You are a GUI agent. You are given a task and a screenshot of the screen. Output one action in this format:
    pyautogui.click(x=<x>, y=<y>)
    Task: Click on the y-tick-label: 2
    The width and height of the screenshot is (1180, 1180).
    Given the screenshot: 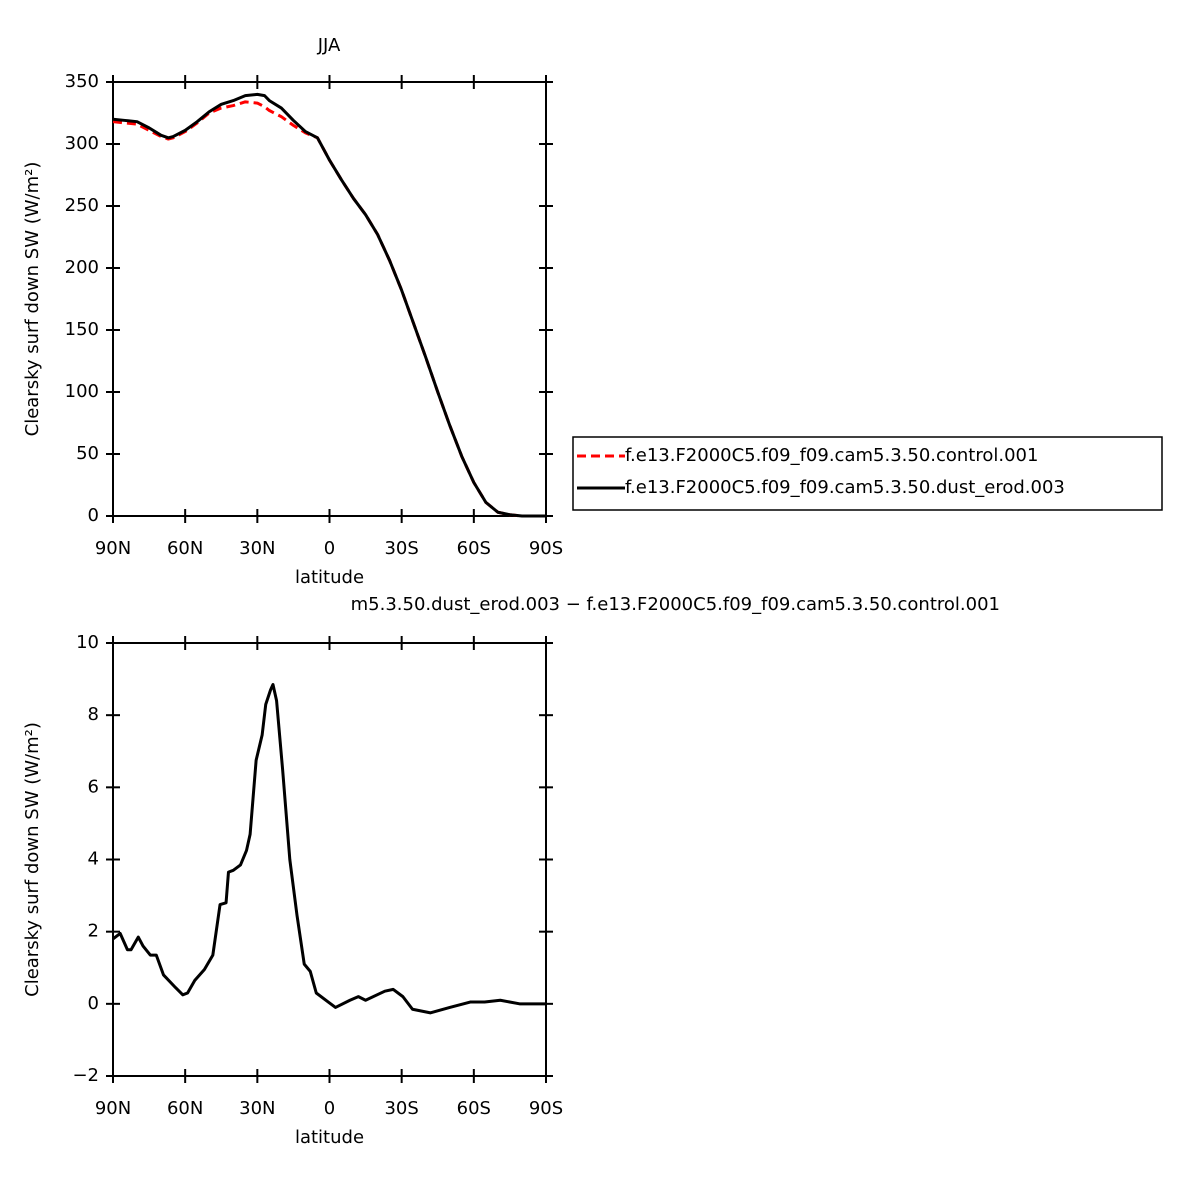 What is the action you would take?
    pyautogui.click(x=93, y=931)
    